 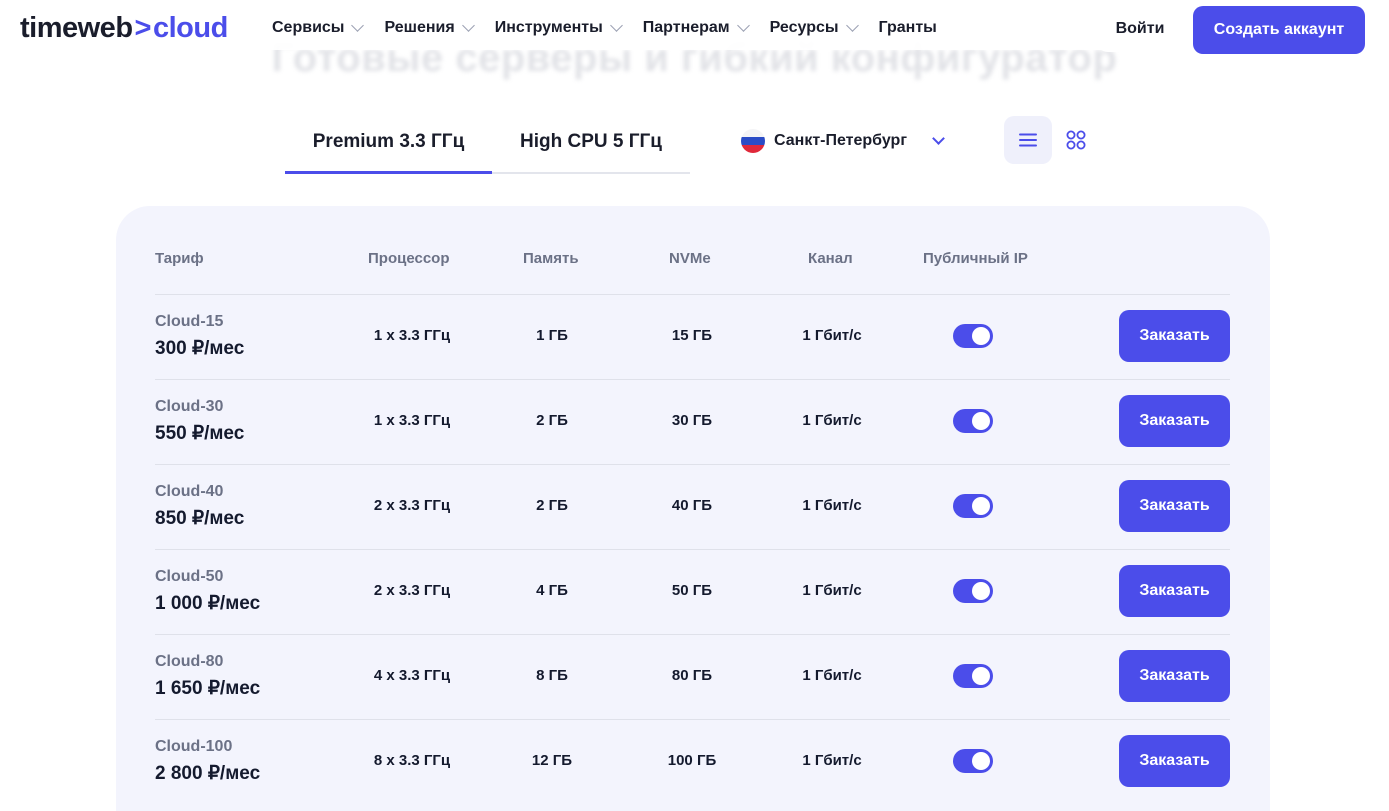 What do you see at coordinates (487, 143) in the screenshot?
I see `cpu-type-tabs: Premium 3.3 ГГц High CPU 5 ГГц` at bounding box center [487, 143].